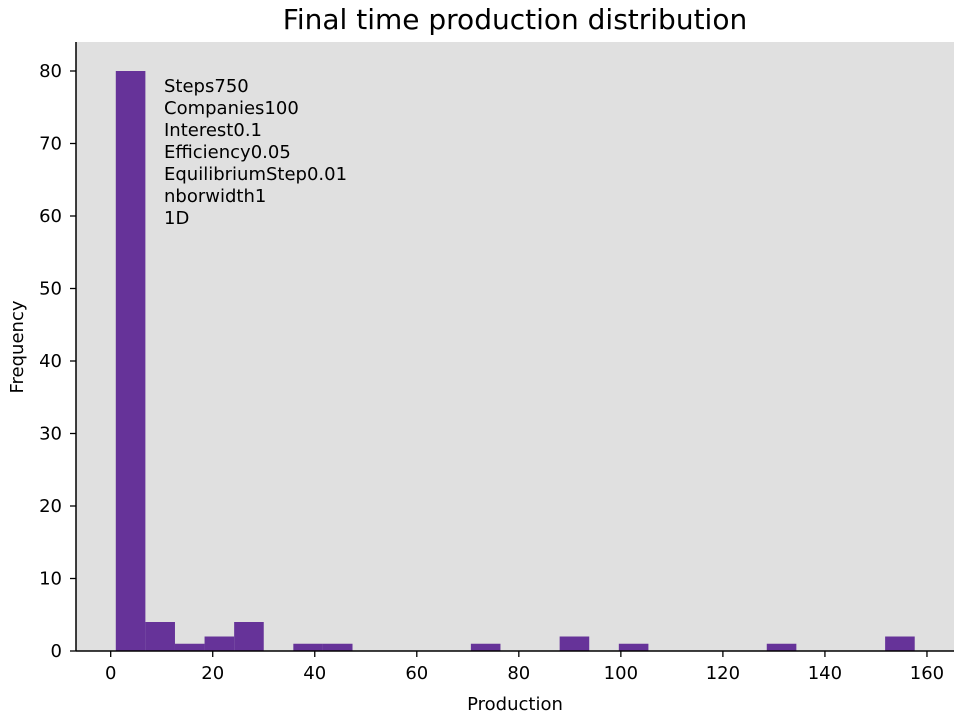 The width and height of the screenshot is (960, 720). I want to click on annotation-line-3: Efficiency0.05, so click(227, 152).